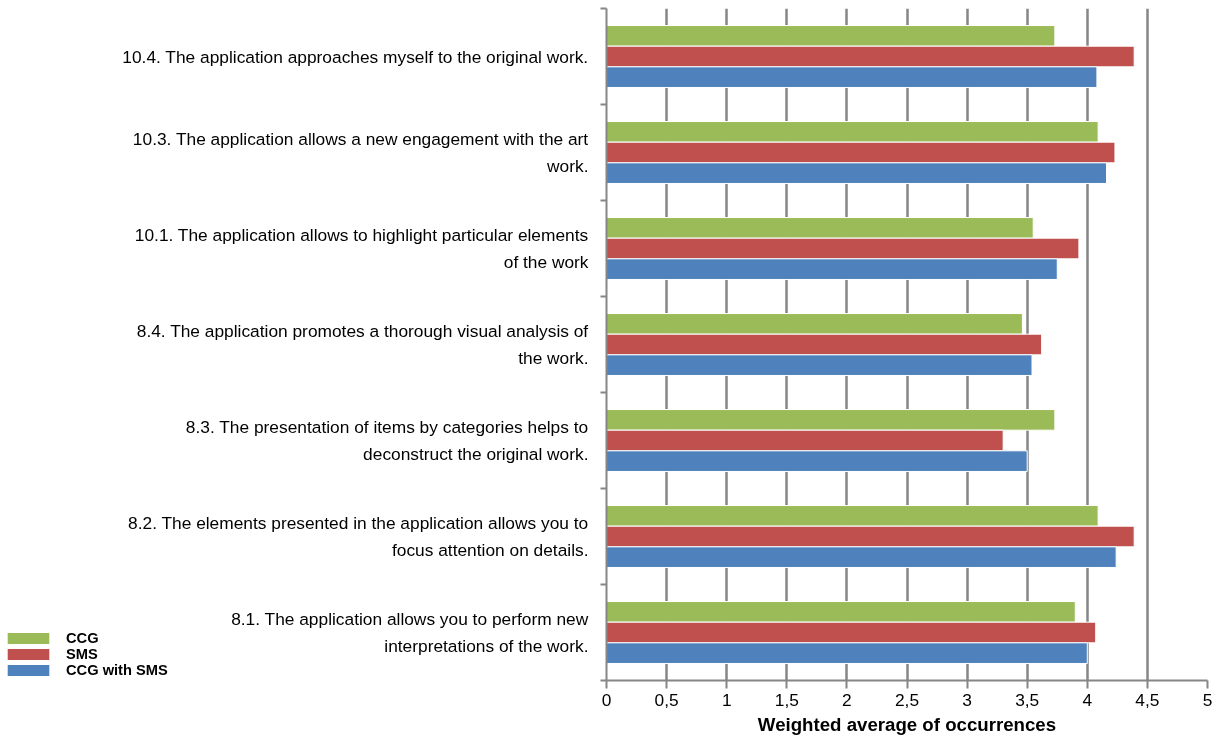  Describe the element at coordinates (387, 440) in the screenshot. I see `y-tick-label: 8.3. The presentation of items by categories helps to deconstruct the original work.` at that location.